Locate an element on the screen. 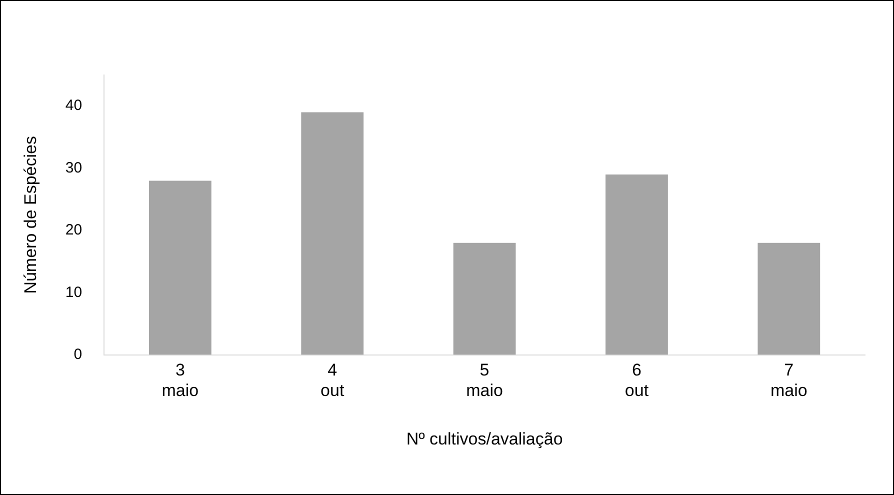 The image size is (894, 495). x-tick-label: 7 maio is located at coordinates (789, 380).